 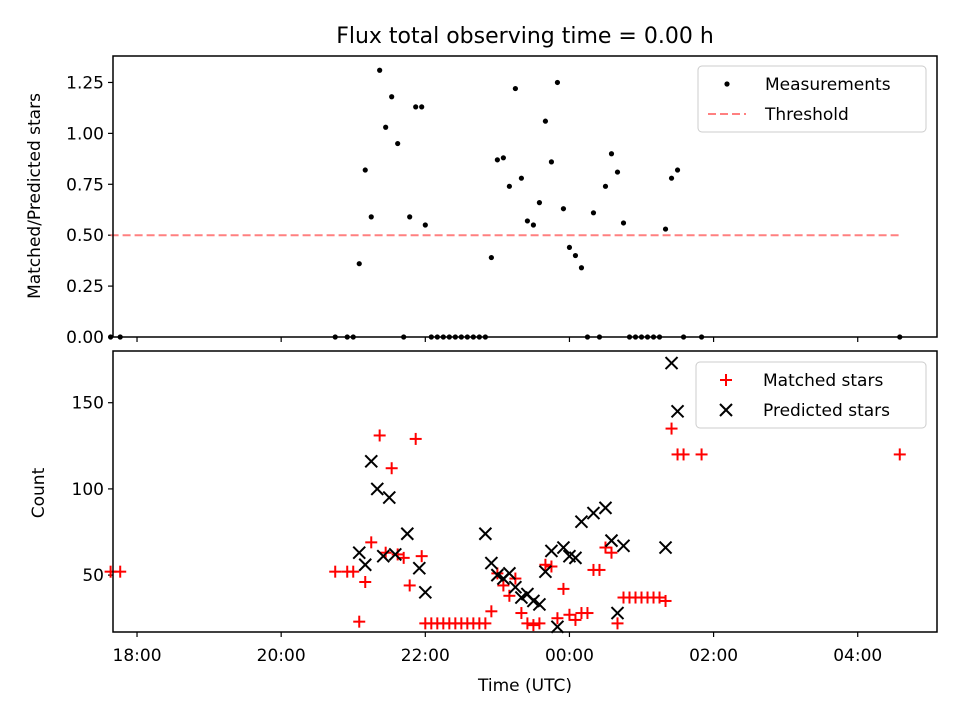 What do you see at coordinates (857, 656) in the screenshot?
I see `count-xtick-label: 04:00` at bounding box center [857, 656].